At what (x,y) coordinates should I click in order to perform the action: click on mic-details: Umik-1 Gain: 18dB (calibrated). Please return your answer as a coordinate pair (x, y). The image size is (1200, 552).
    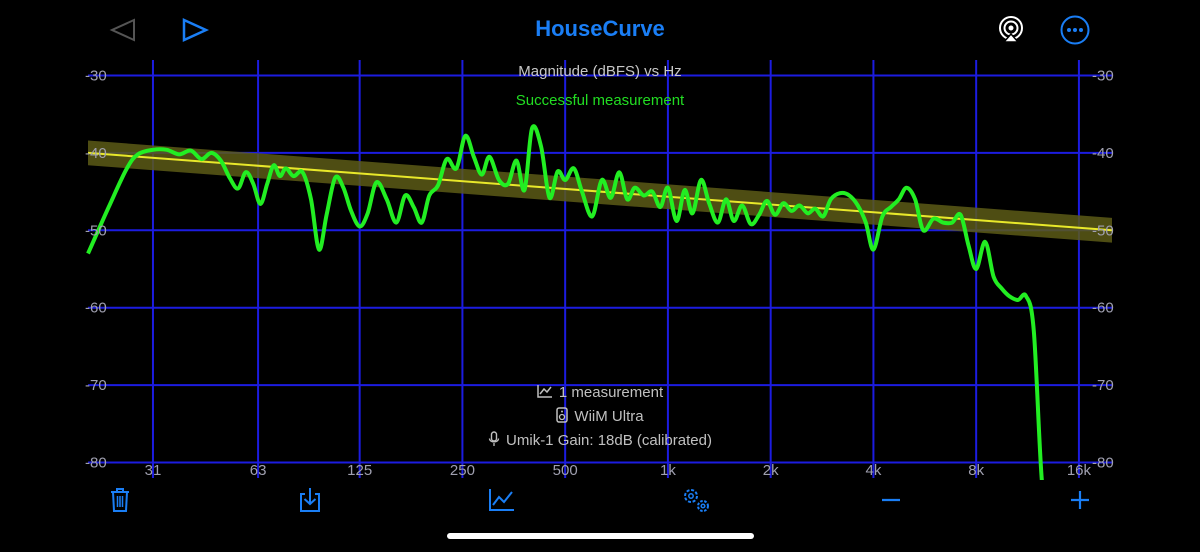
    Looking at the image, I should click on (609, 440).